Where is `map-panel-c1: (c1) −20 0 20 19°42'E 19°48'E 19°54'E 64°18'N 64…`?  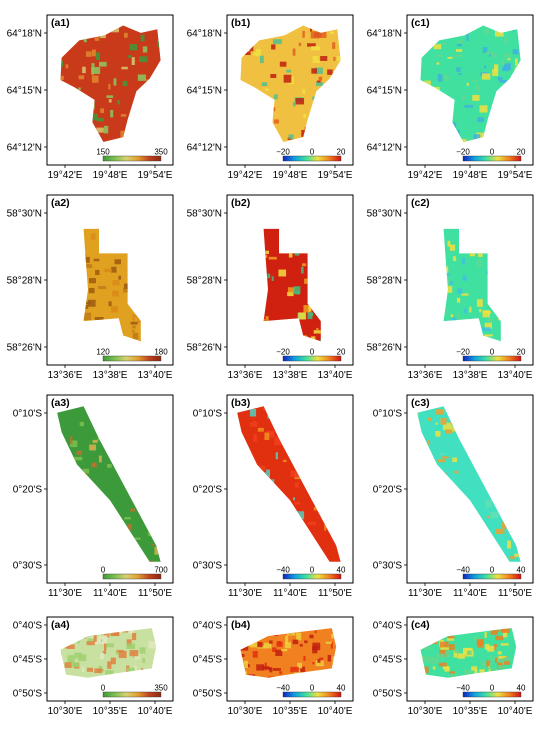 map-panel-c1: (c1) −20 0 20 19°42'E 19°48'E 19°54'E 64°18'N 64… is located at coordinates (450, 97).